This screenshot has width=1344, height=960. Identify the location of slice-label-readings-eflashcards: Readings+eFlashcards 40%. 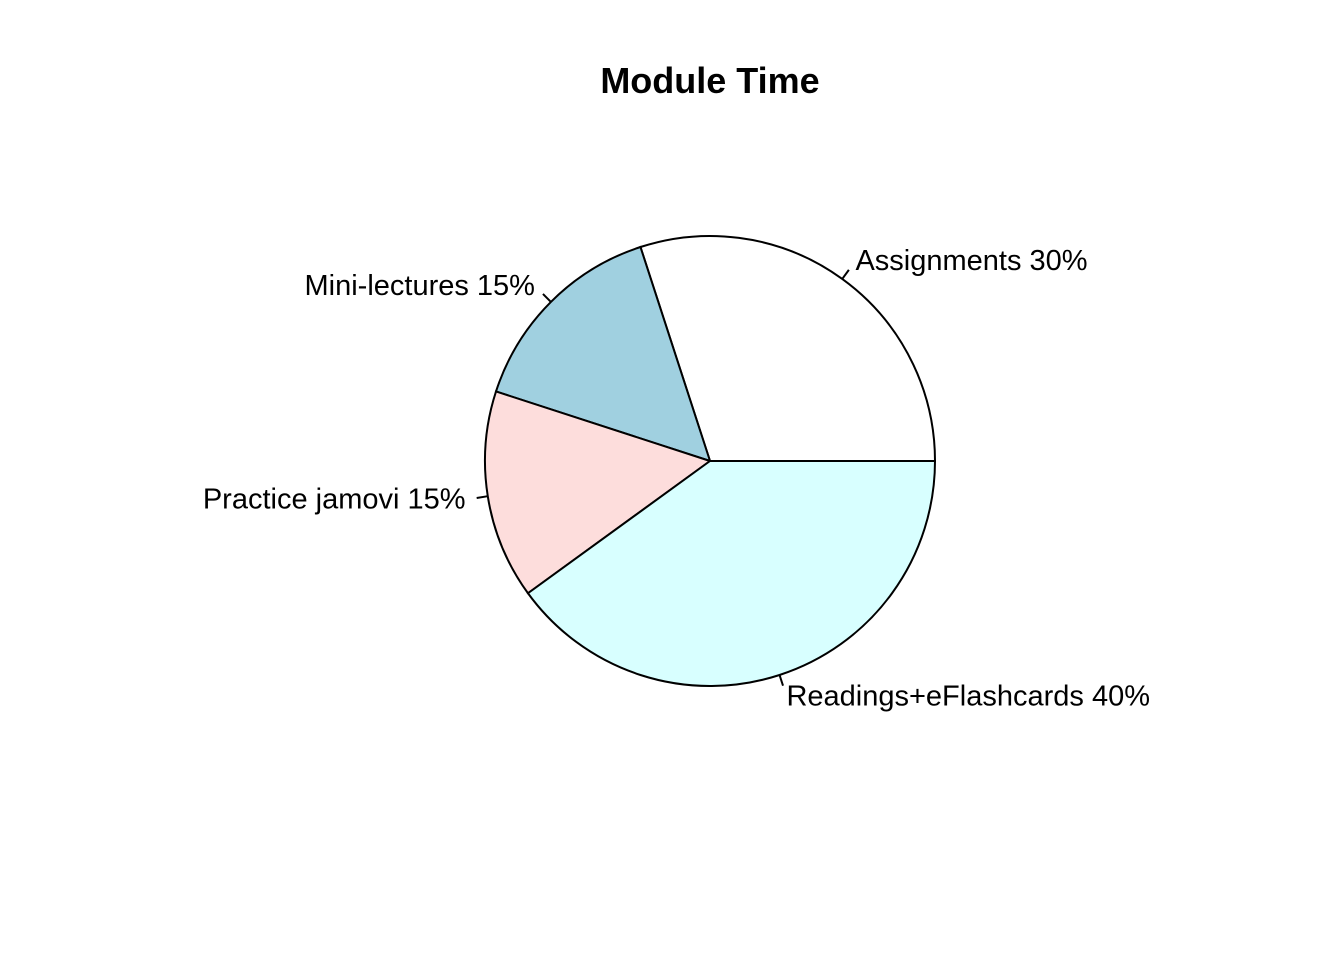
(968, 696).